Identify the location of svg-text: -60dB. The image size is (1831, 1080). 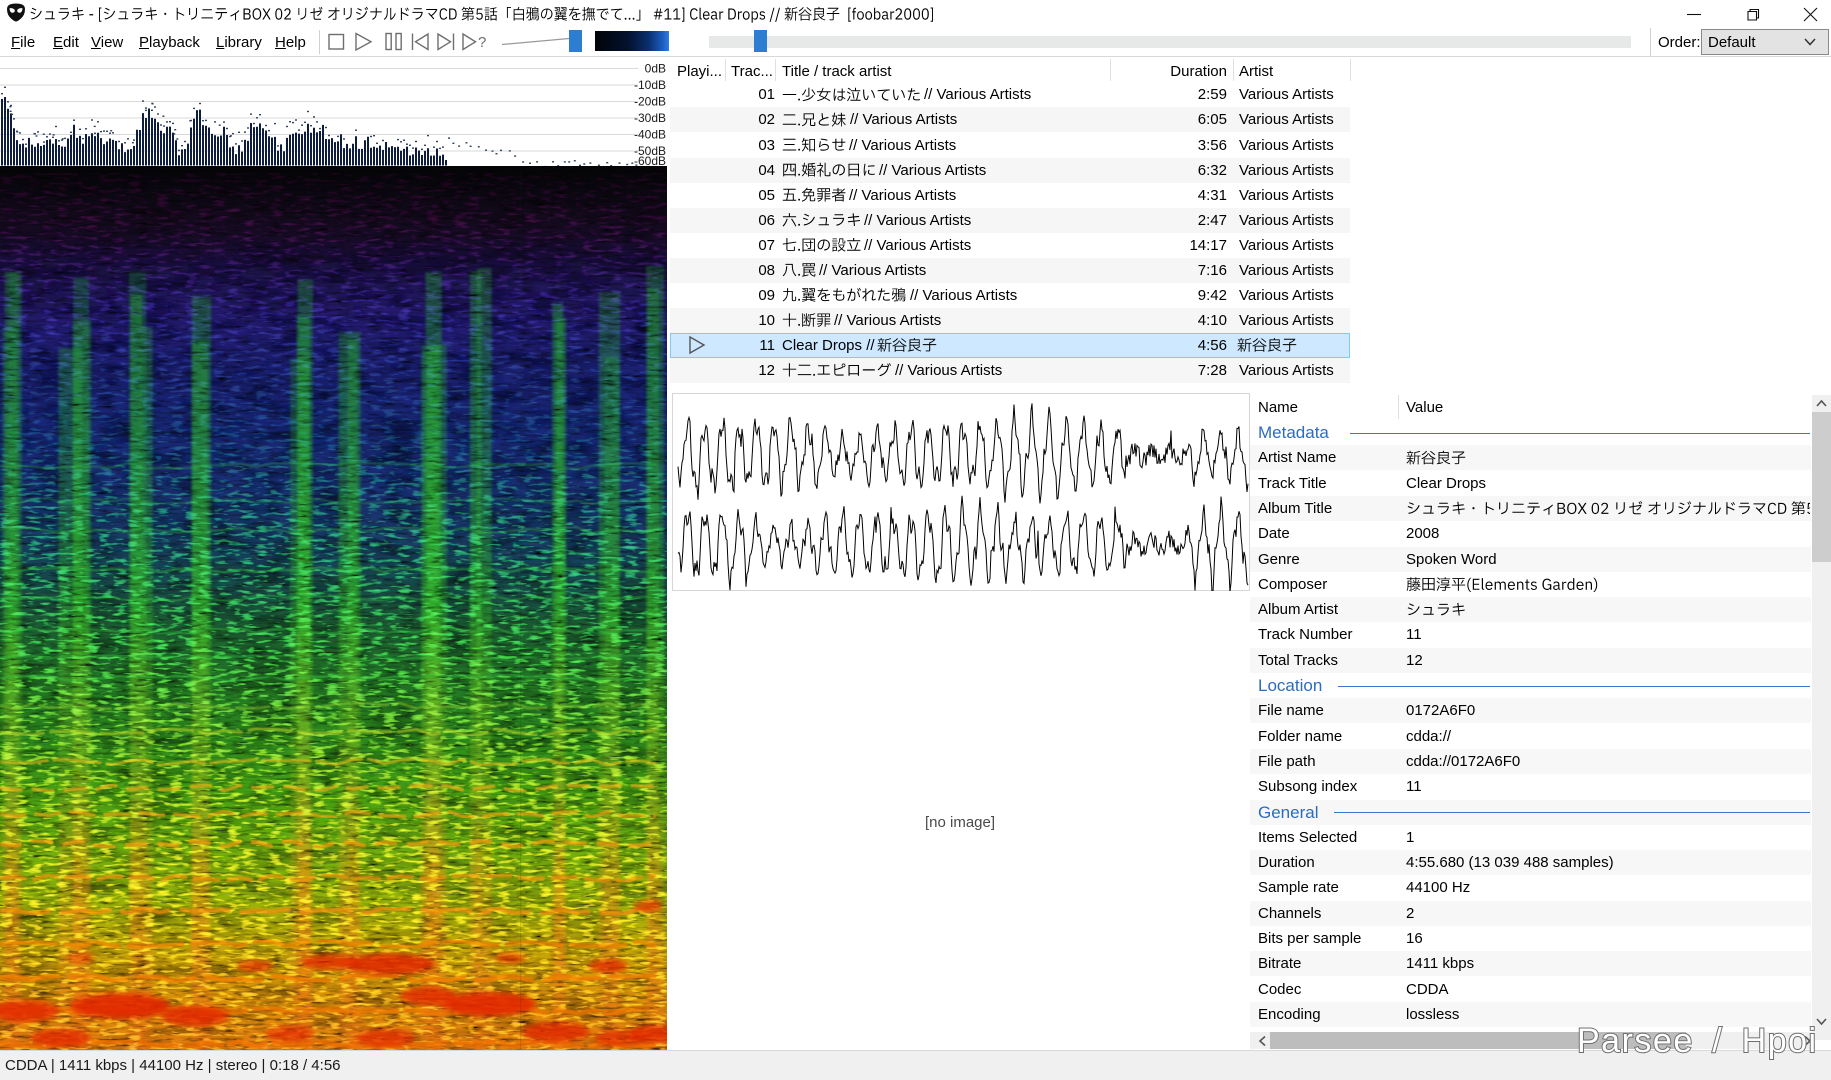
(650, 160).